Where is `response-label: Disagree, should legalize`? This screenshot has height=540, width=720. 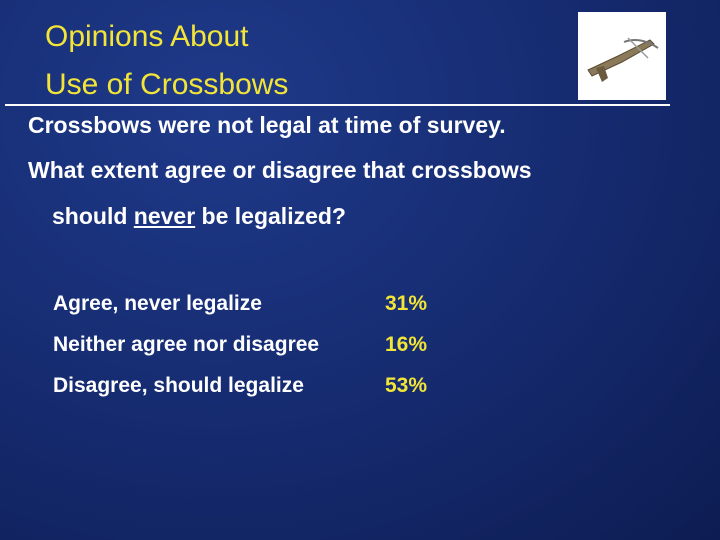
response-label: Disagree, should legalize is located at coordinates (178, 385).